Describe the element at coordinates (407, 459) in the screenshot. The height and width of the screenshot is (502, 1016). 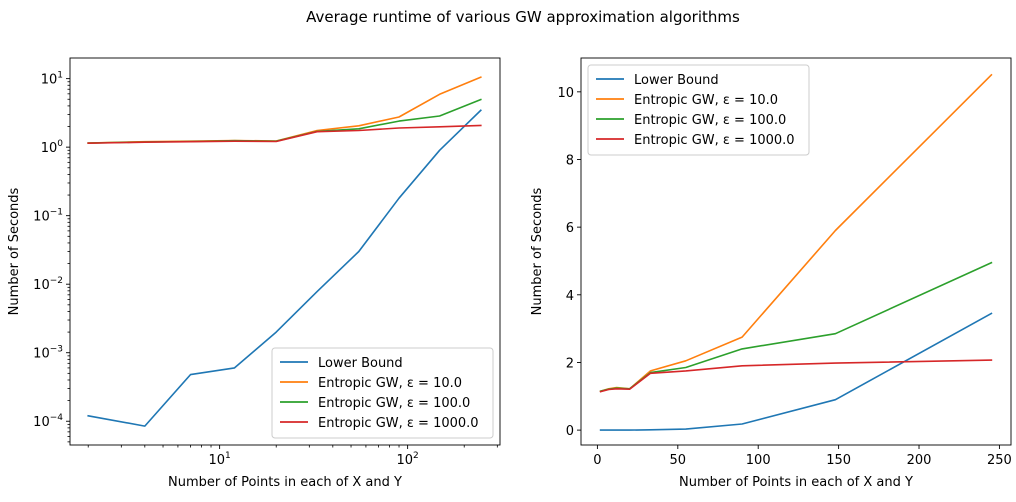
I see `x-tick-label: 102` at that location.